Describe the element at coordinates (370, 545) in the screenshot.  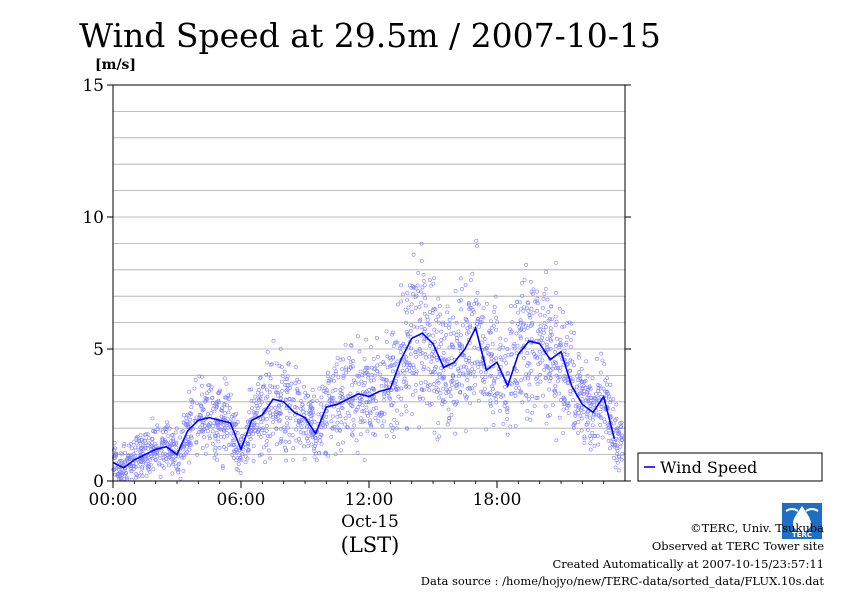
I see `x-axis-label: (LST)` at that location.